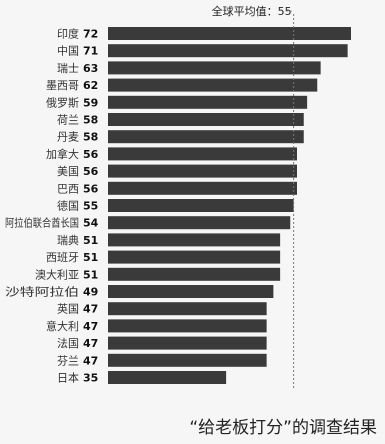 The height and width of the screenshot is (444, 385). I want to click on value-label: 62, so click(90, 85).